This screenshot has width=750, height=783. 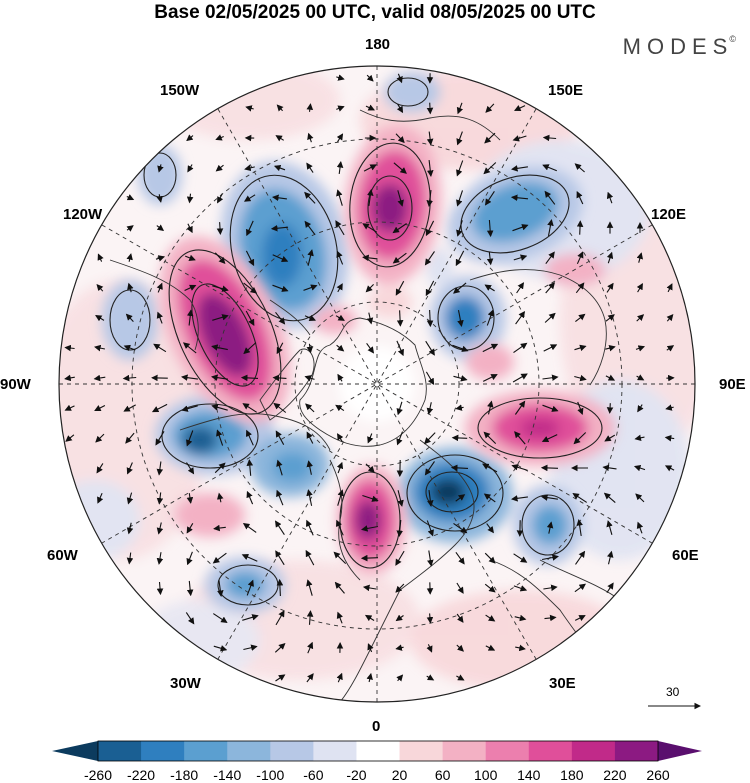 I want to click on reference-vector-label: 30, so click(x=673, y=692).